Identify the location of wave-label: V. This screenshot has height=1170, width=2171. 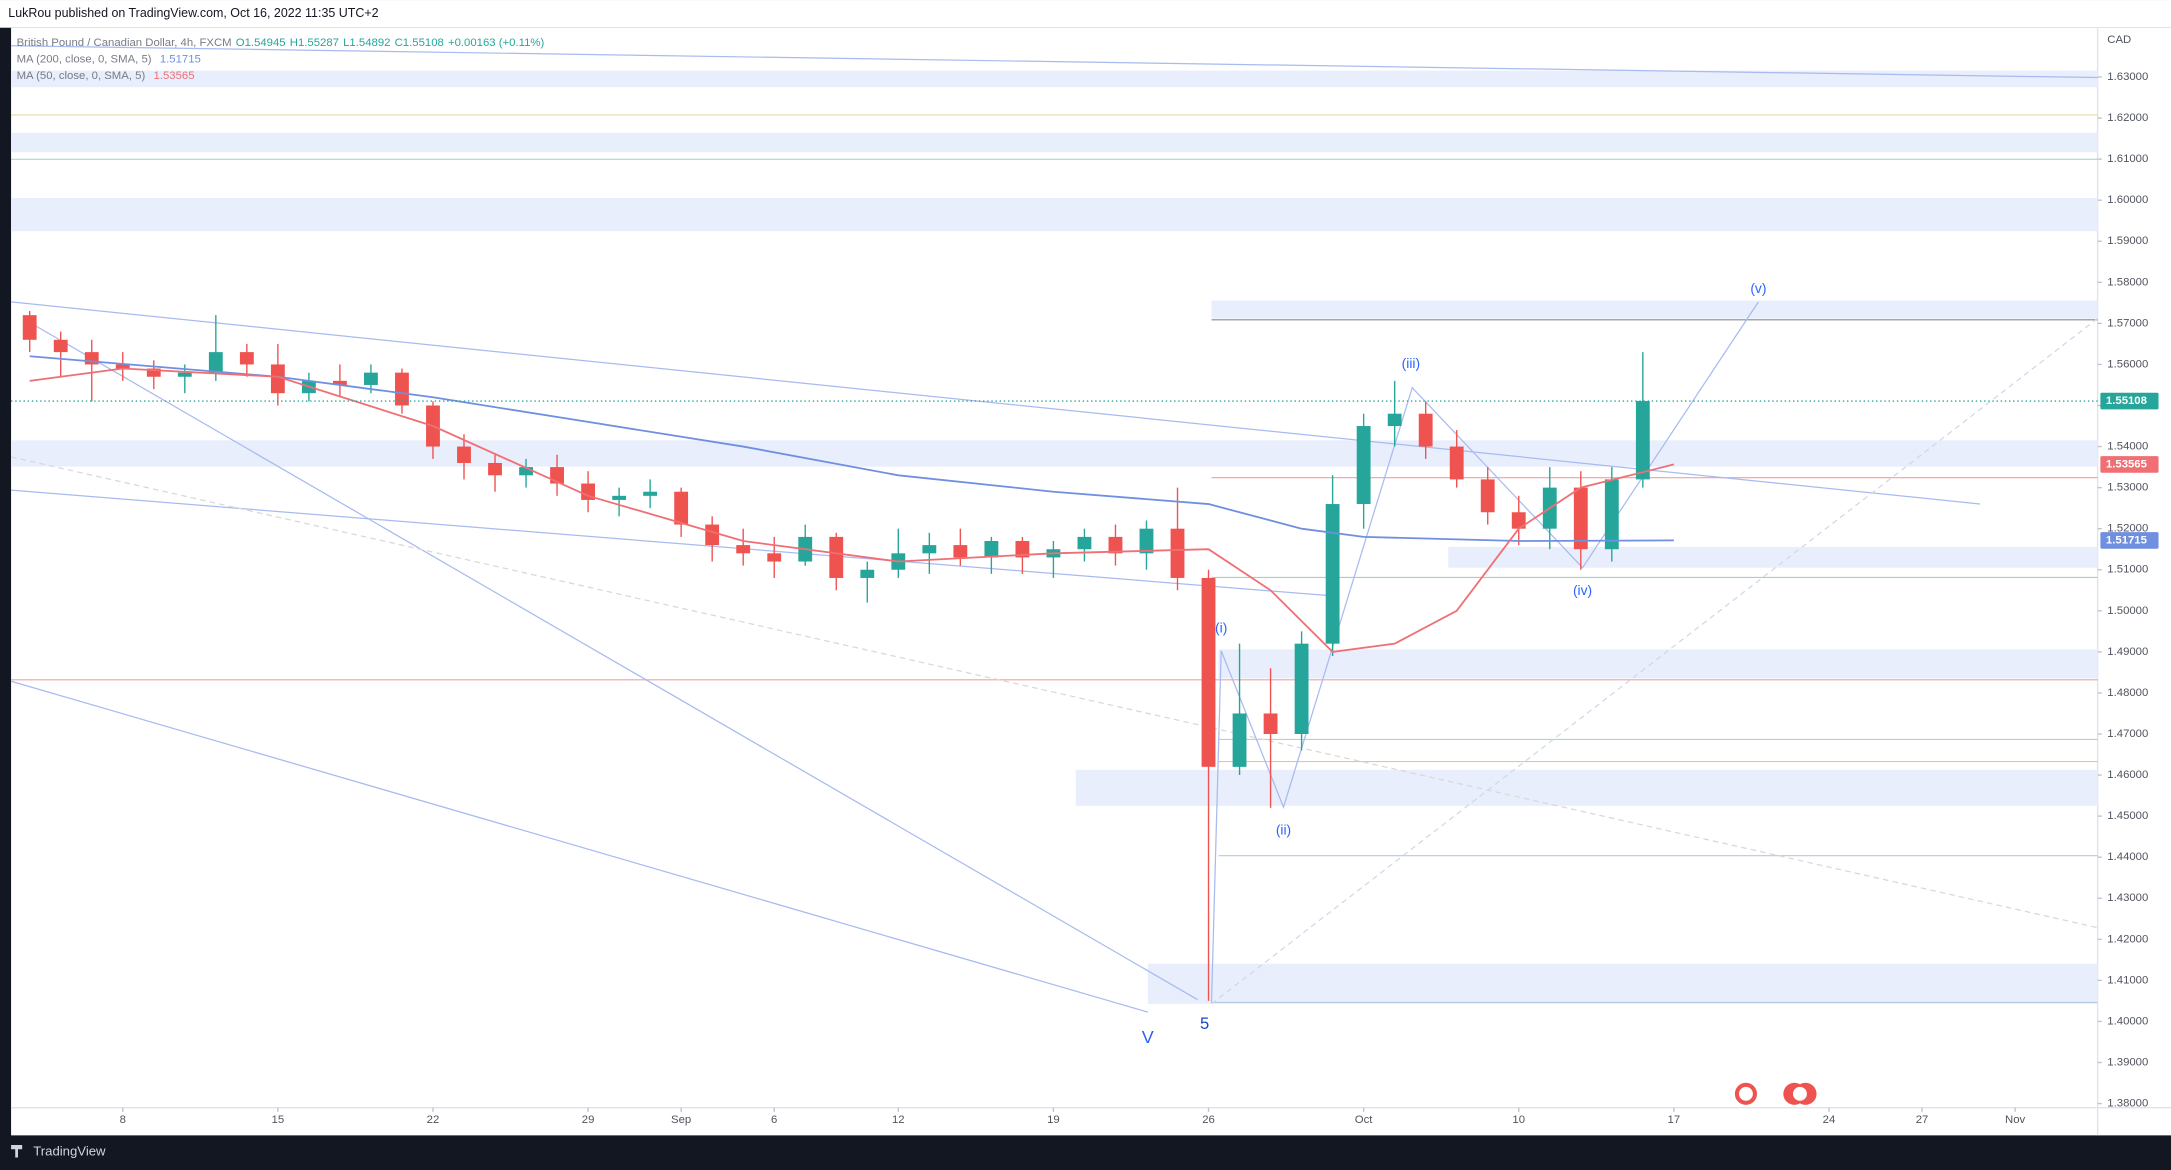
(1148, 1037).